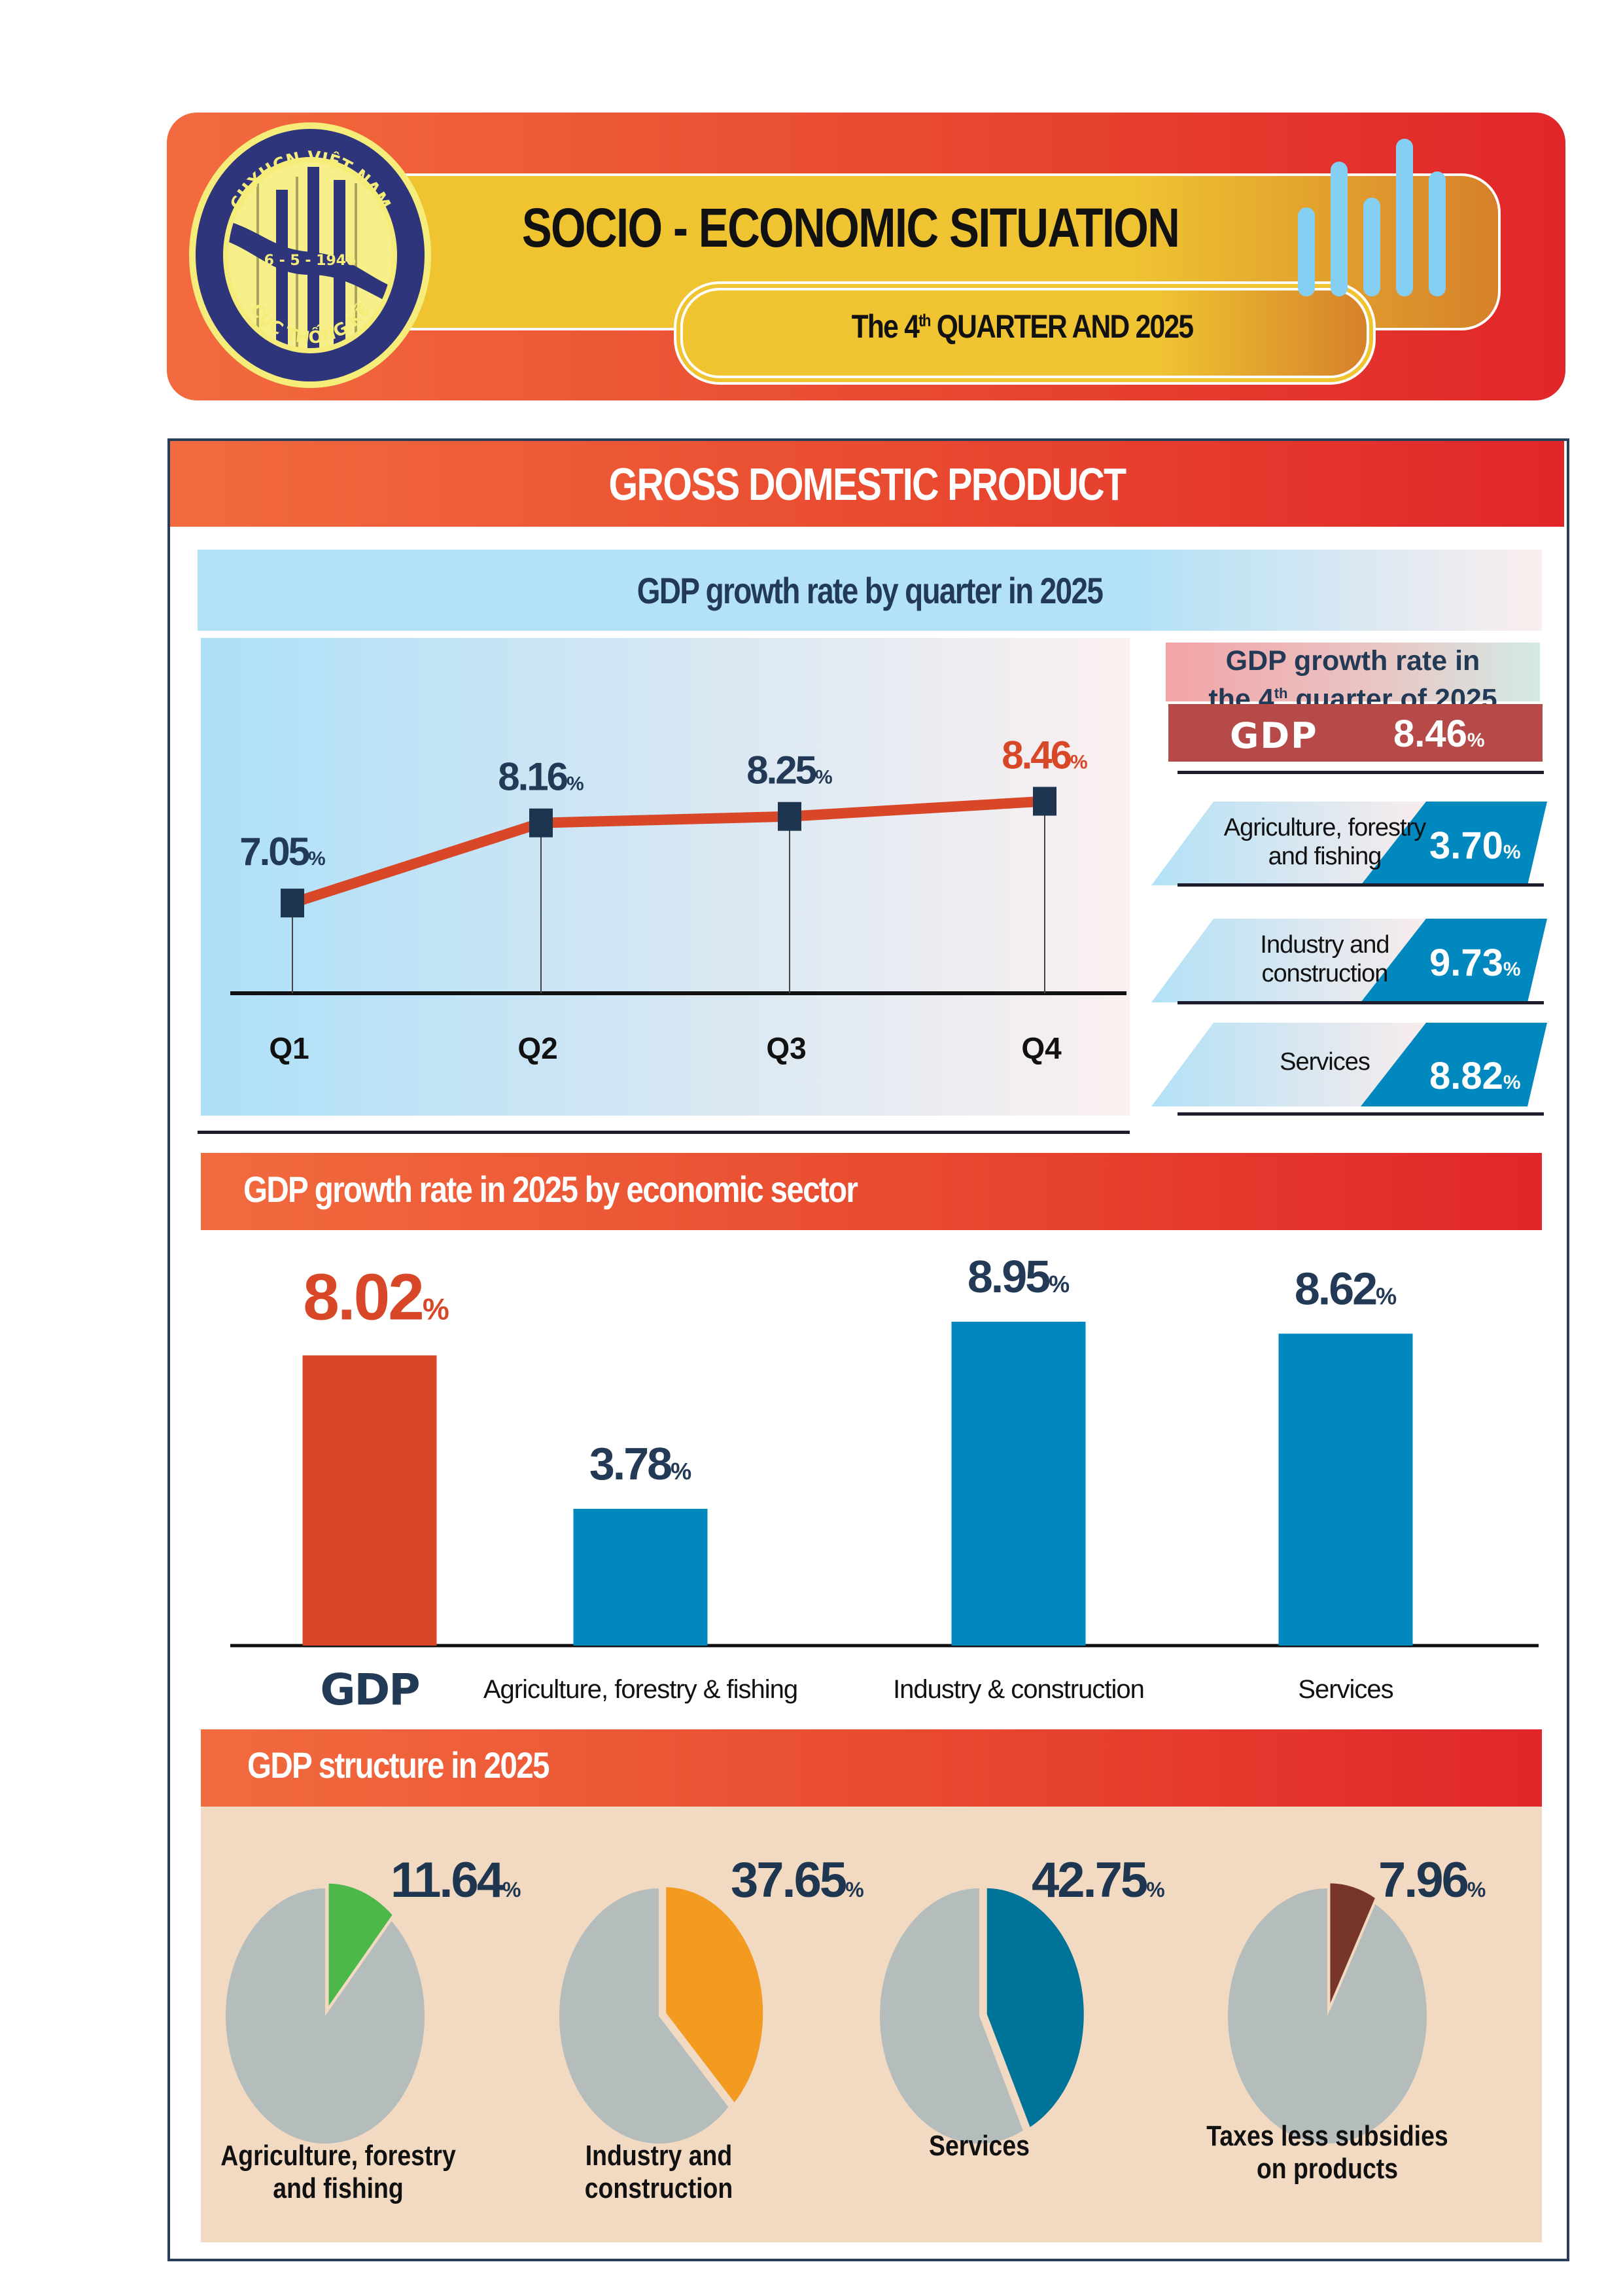 This screenshot has height=2296, width=1623. What do you see at coordinates (1327, 2136) in the screenshot?
I see `label-line1: Taxes less subsidies` at bounding box center [1327, 2136].